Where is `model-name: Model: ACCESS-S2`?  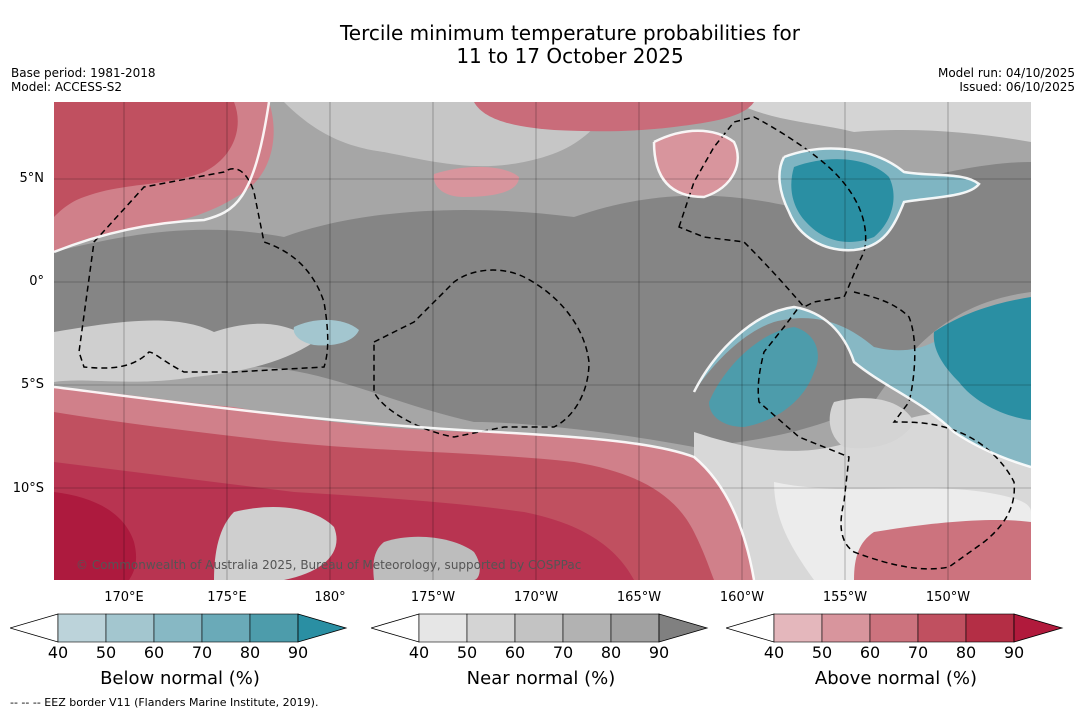 model-name: Model: ACCESS-S2 is located at coordinates (67, 87).